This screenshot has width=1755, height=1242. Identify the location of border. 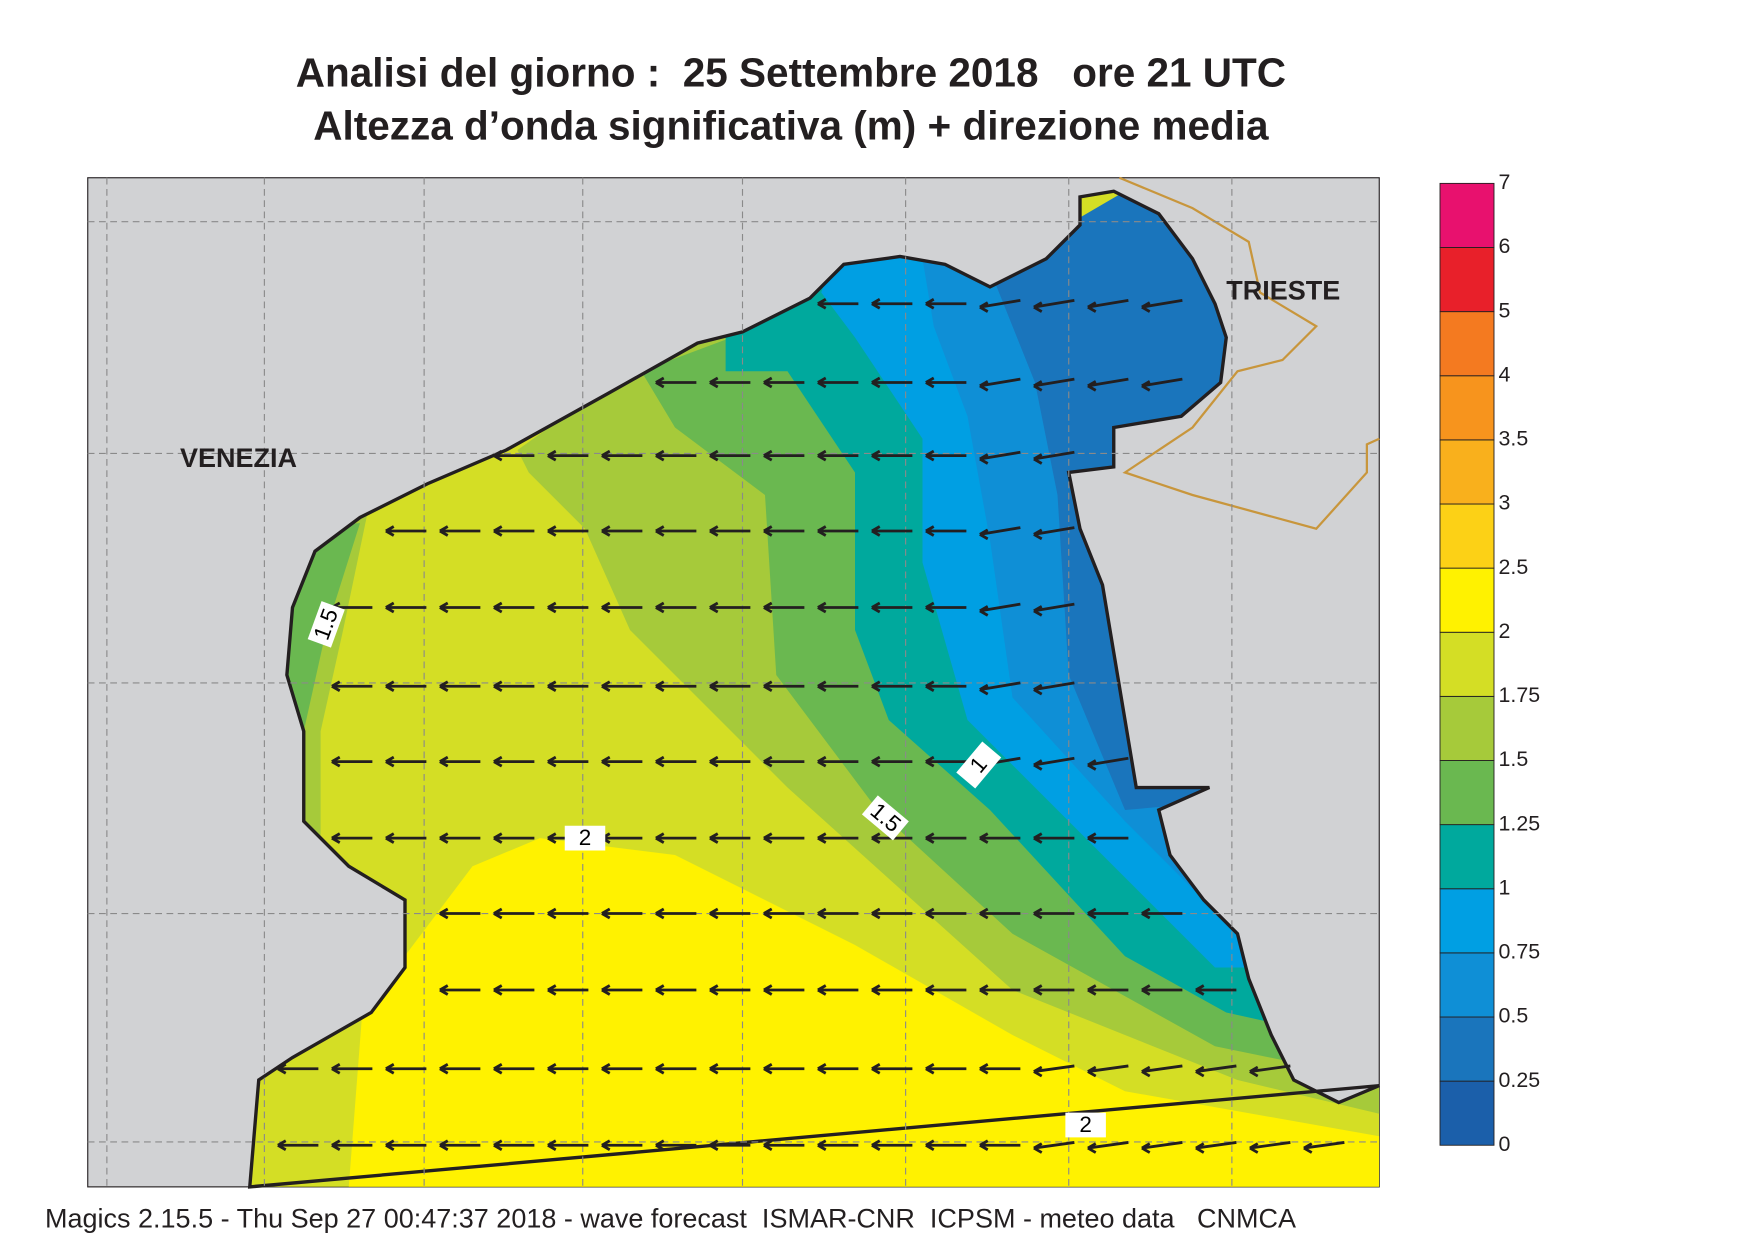
(1249, 353).